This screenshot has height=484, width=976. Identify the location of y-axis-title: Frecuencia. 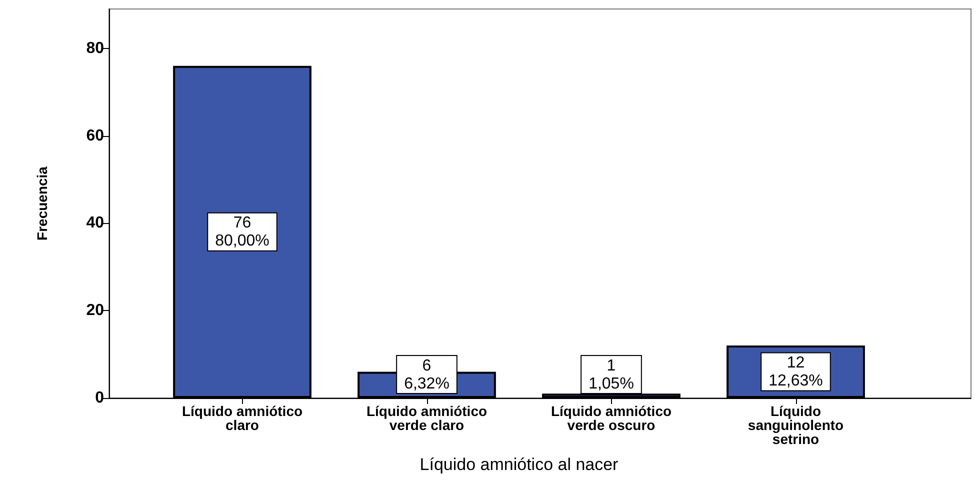
(42, 203).